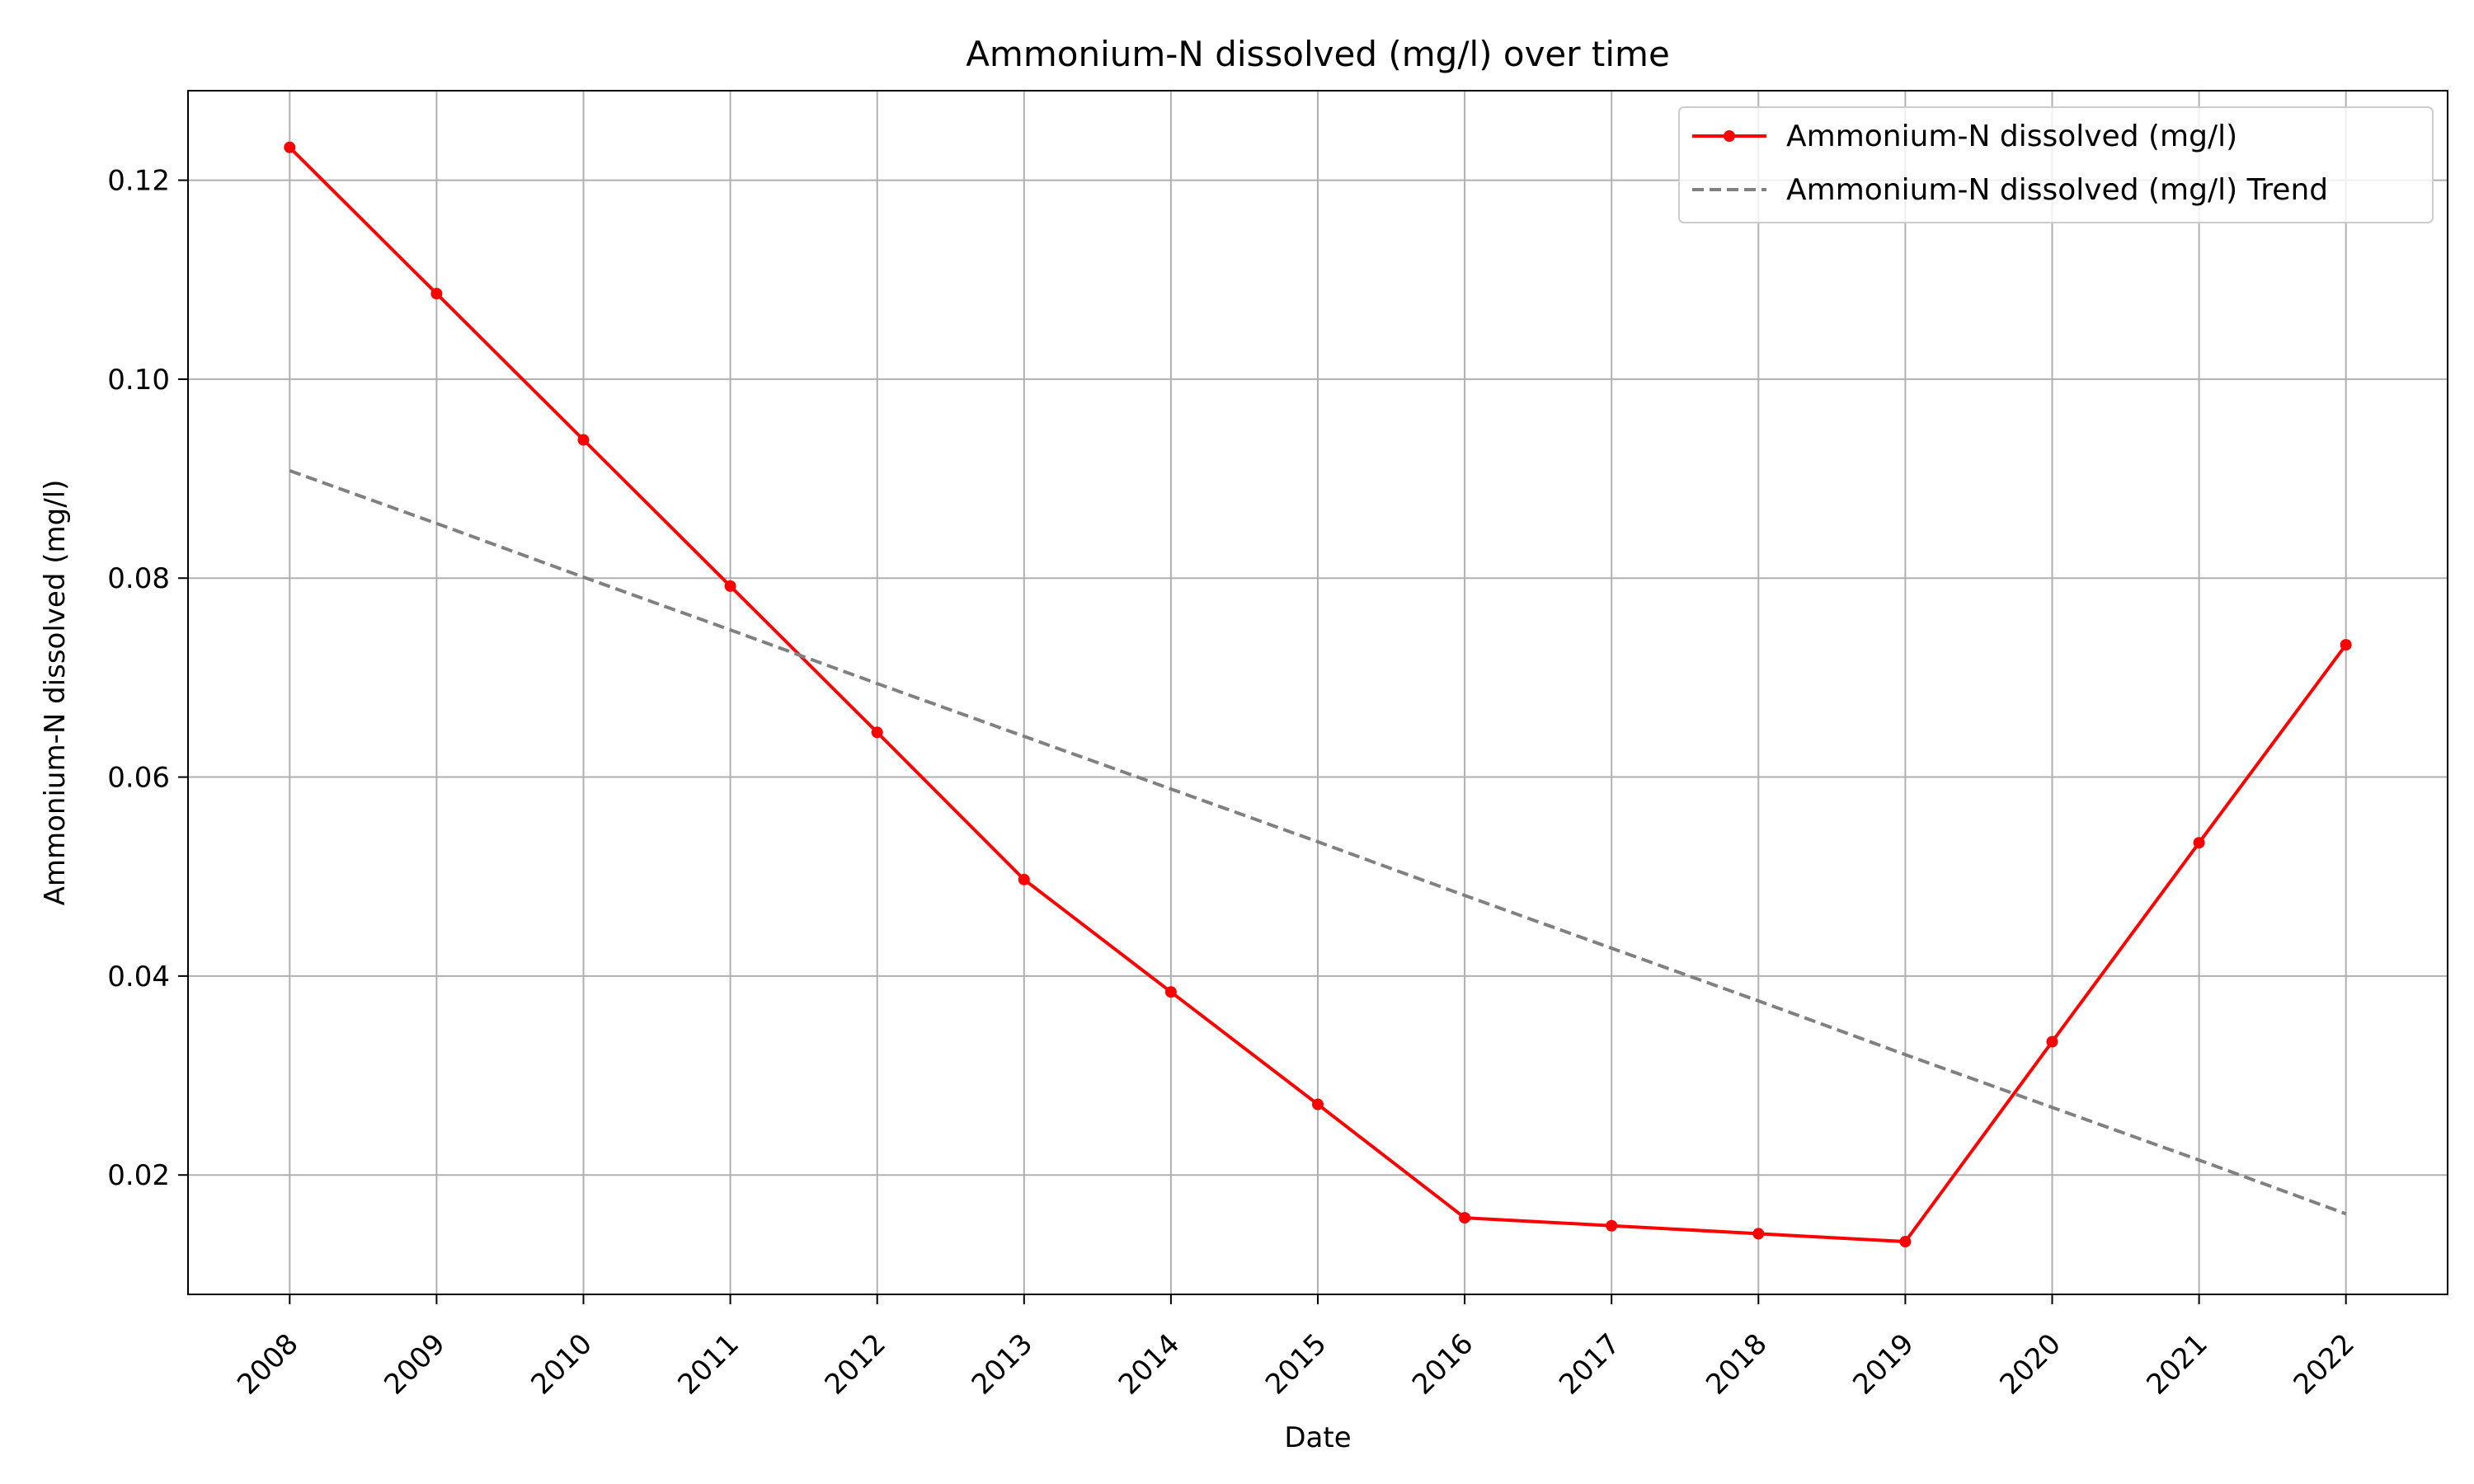 The width and height of the screenshot is (2474, 1484). I want to click on y-tick-label: 0.02, so click(138, 1175).